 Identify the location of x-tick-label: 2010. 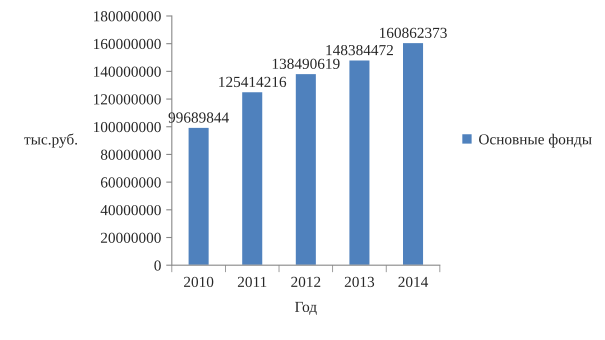
(199, 282).